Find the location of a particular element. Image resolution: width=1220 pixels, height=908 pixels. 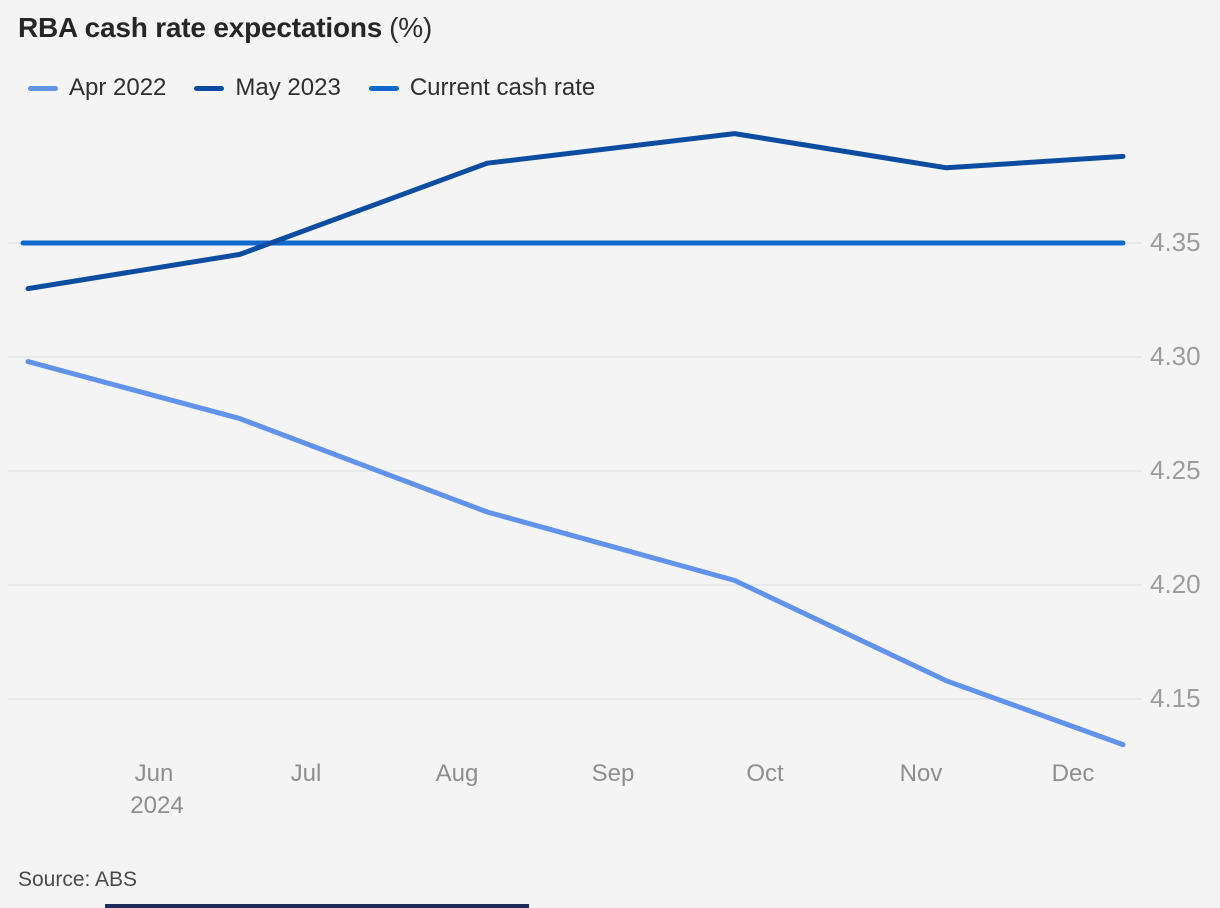

y-axis-label: 4.20 is located at coordinates (1175, 584).